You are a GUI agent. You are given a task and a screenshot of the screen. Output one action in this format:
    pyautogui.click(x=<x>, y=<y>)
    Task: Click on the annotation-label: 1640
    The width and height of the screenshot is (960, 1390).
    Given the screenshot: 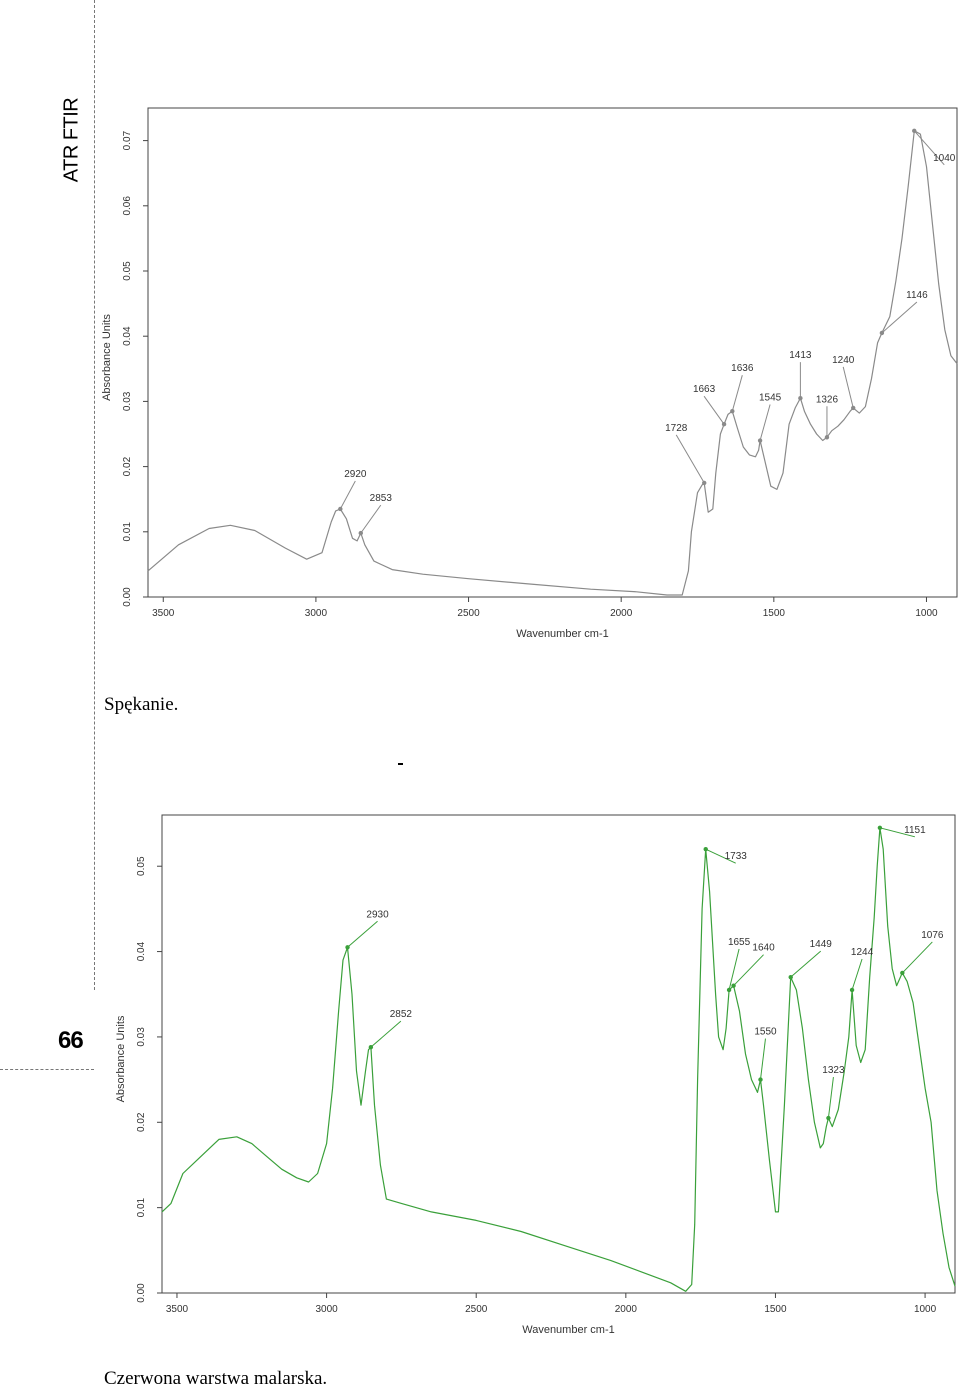 What is the action you would take?
    pyautogui.click(x=763, y=948)
    